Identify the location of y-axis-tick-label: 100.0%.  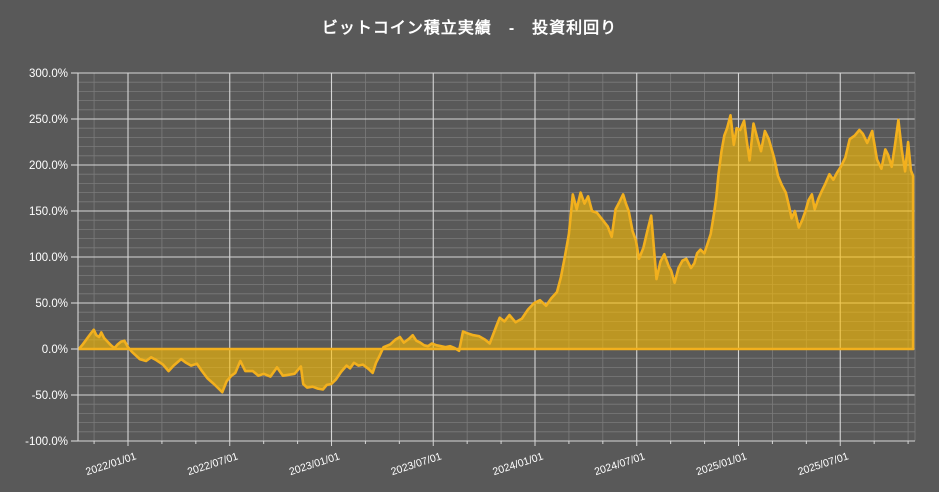
(48, 258).